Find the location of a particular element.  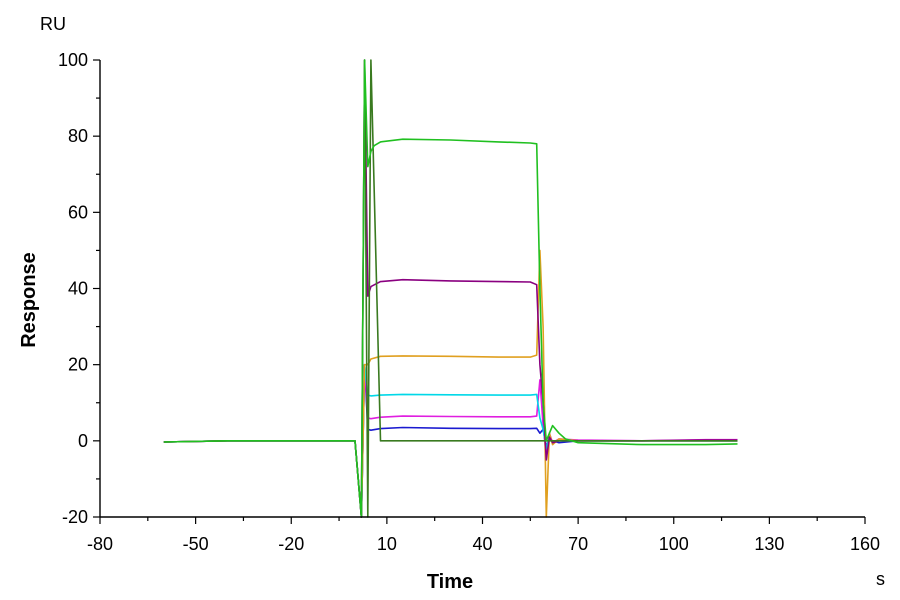

x-tick-label: -20 is located at coordinates (291, 544).